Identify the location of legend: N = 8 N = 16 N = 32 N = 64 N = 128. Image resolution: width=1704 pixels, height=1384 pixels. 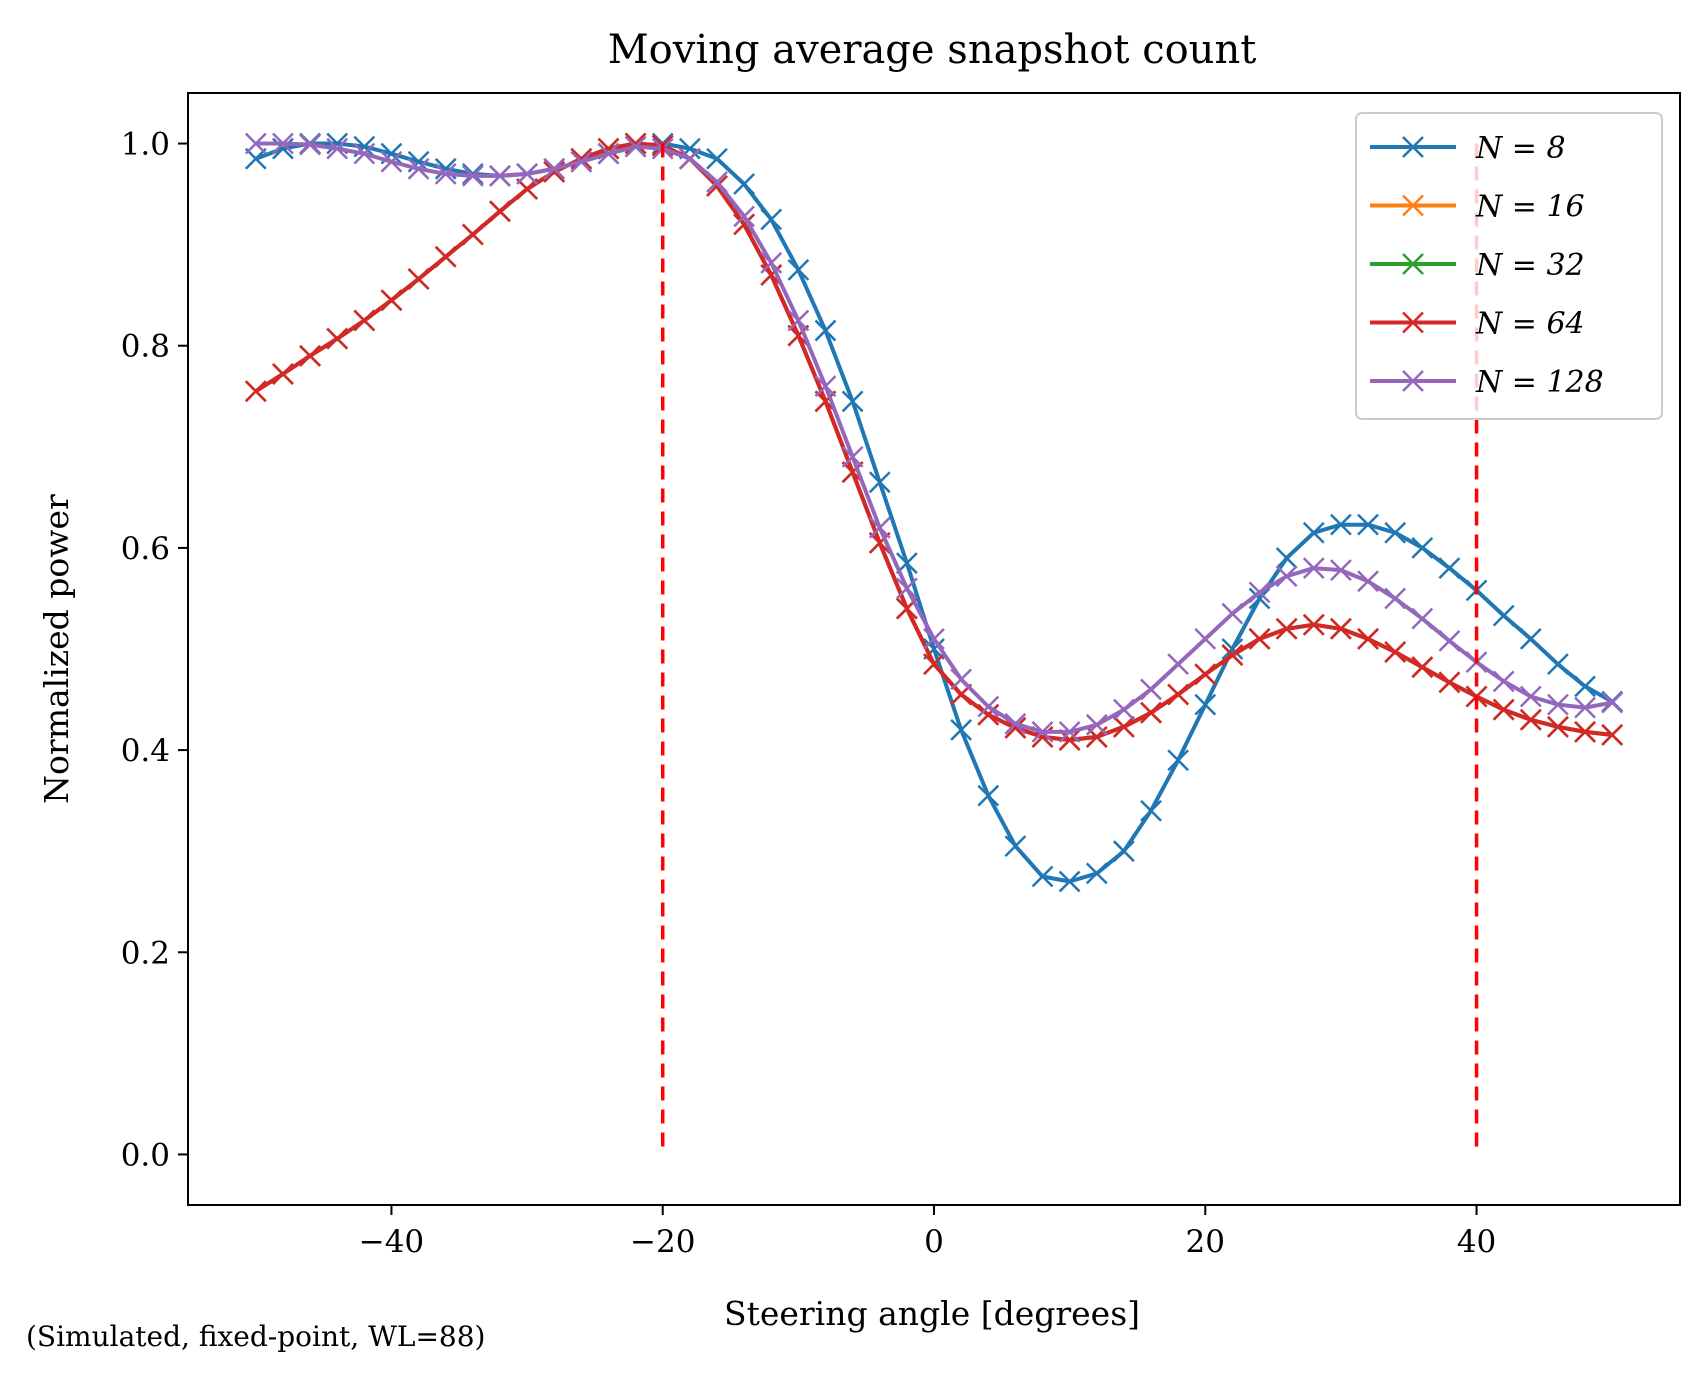
(1509, 266).